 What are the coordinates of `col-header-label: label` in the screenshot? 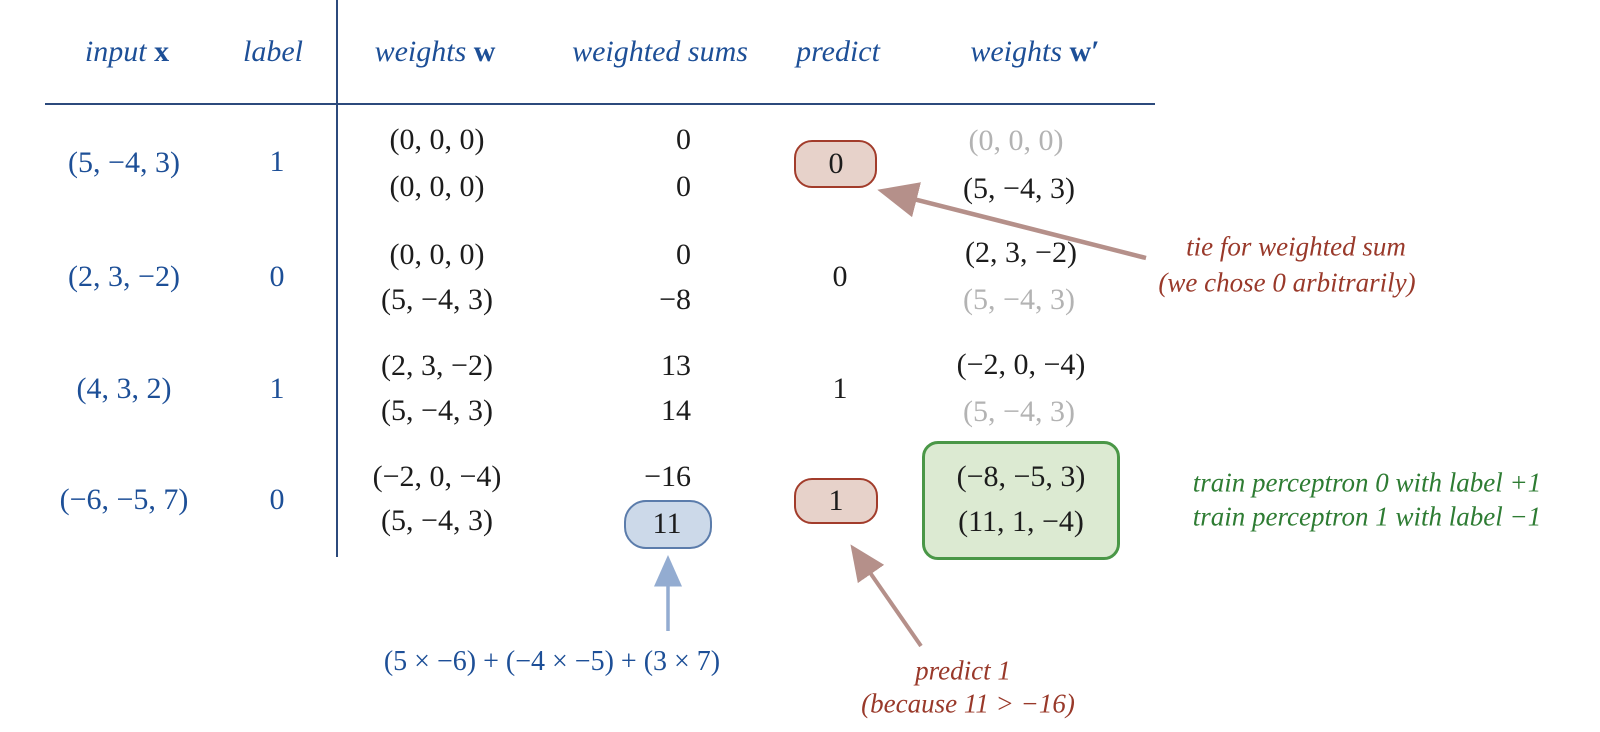 It's located at (273, 51).